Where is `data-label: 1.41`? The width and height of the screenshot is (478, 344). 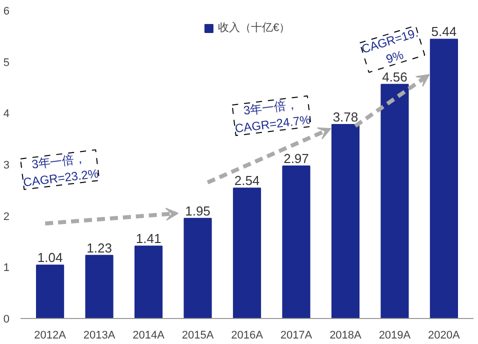
data-label: 1.41 is located at coordinates (149, 238).